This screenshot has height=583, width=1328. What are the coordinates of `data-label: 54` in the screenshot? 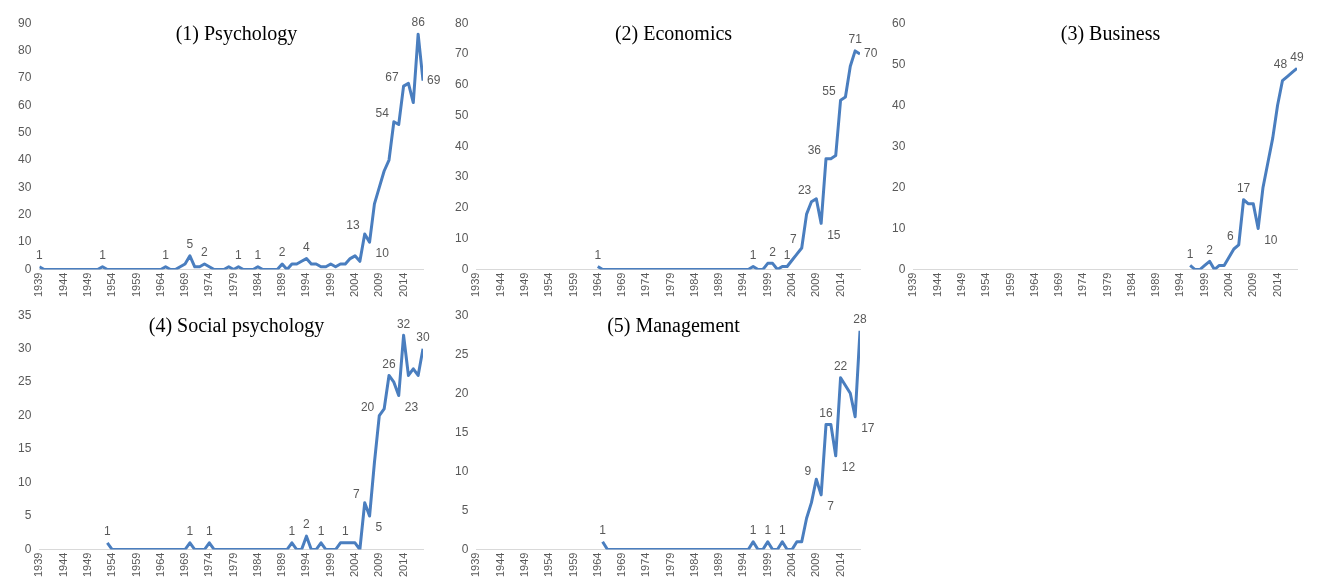 It's located at (382, 113).